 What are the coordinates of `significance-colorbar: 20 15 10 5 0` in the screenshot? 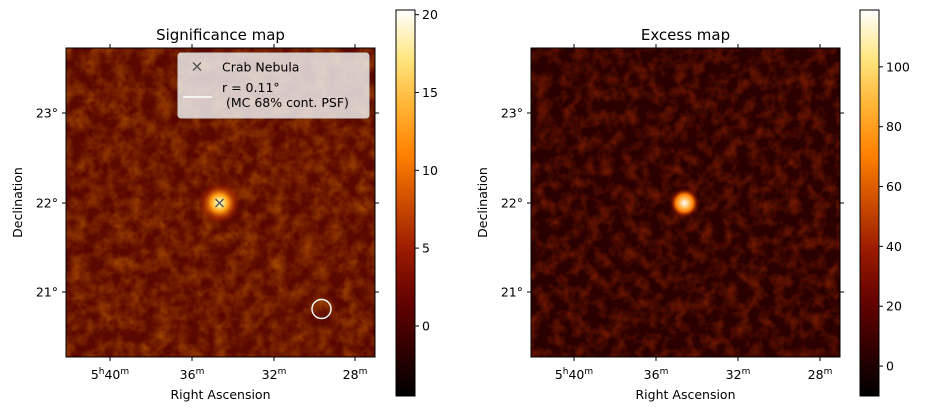 It's located at (416, 202).